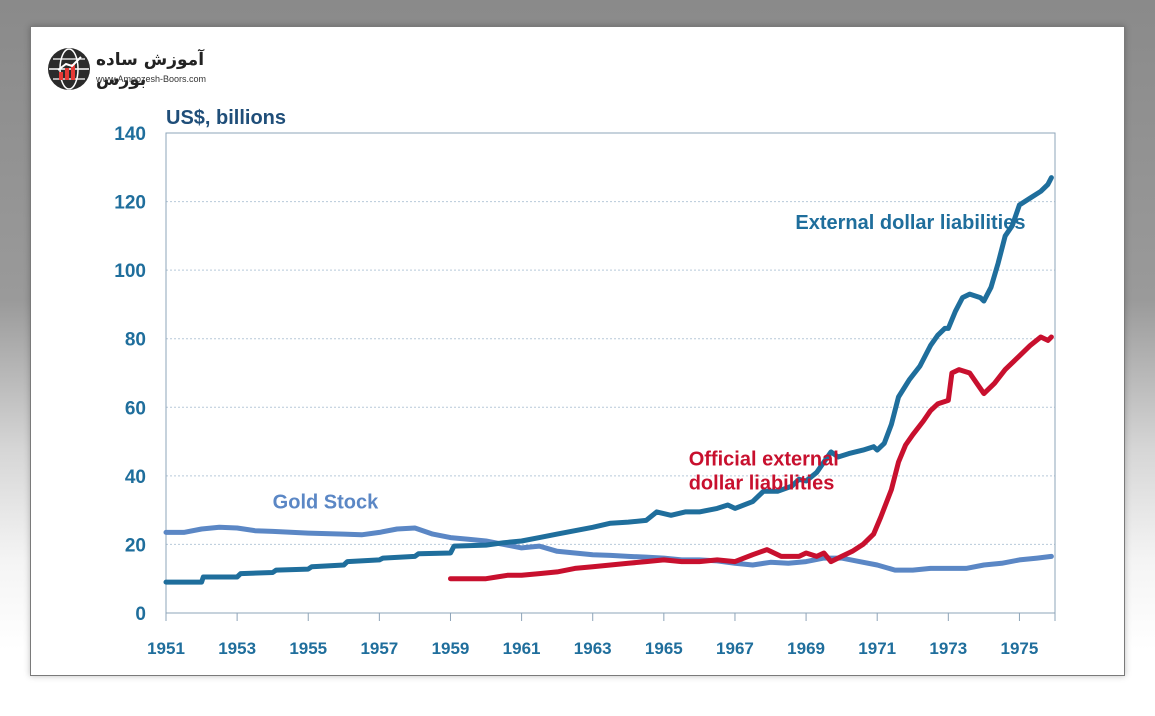  I want to click on x-tick-label: 1951, so click(166, 648).